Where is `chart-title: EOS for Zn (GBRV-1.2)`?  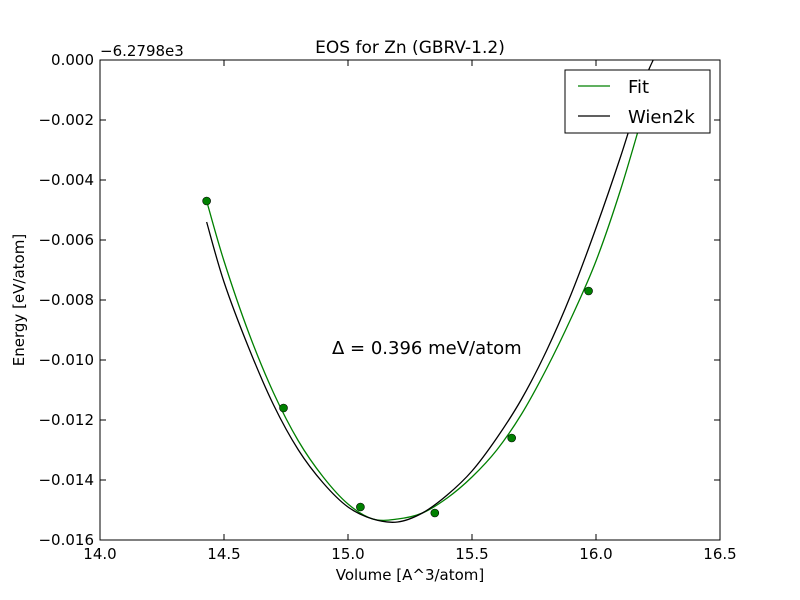 chart-title: EOS for Zn (GBRV-1.2) is located at coordinates (410, 48).